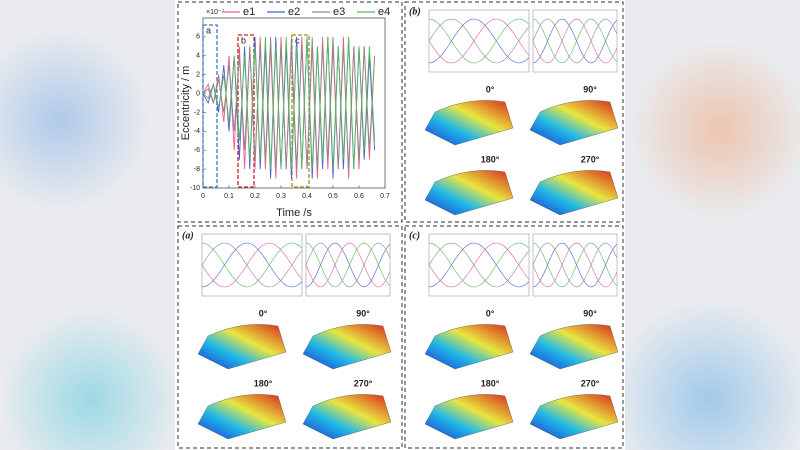  I want to click on y-tick-label: 2, so click(198, 75).